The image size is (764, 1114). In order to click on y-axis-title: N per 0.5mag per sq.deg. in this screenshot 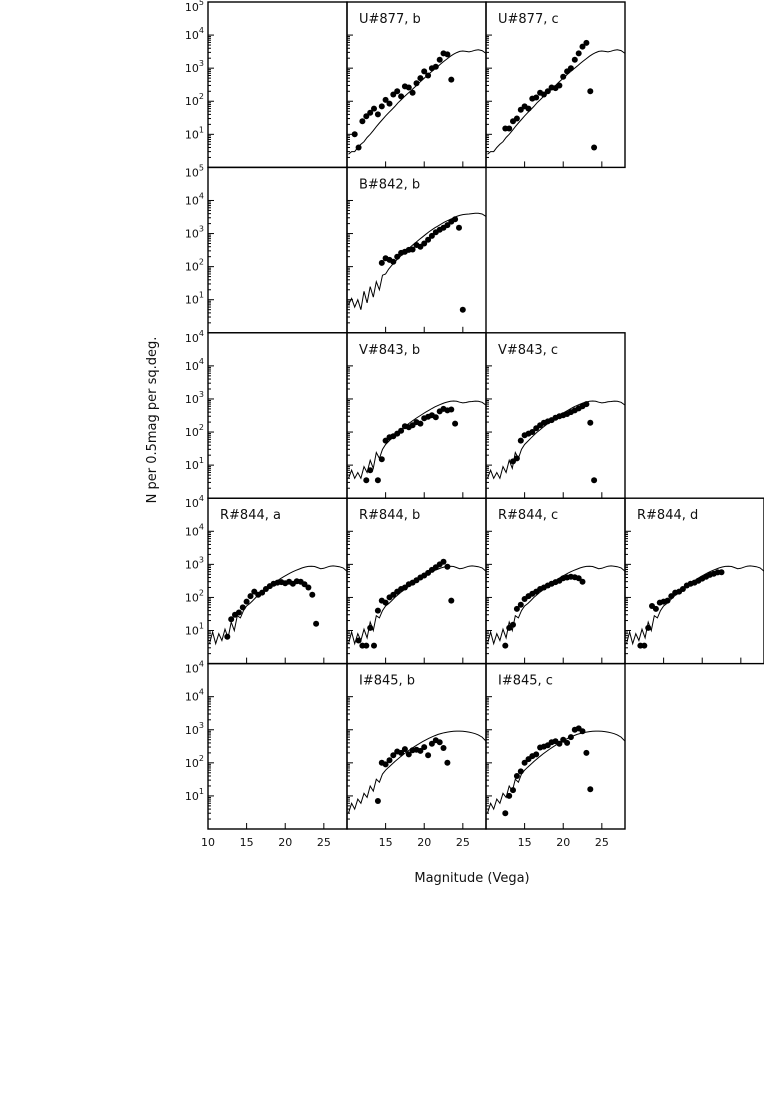, I will do `click(152, 420)`.